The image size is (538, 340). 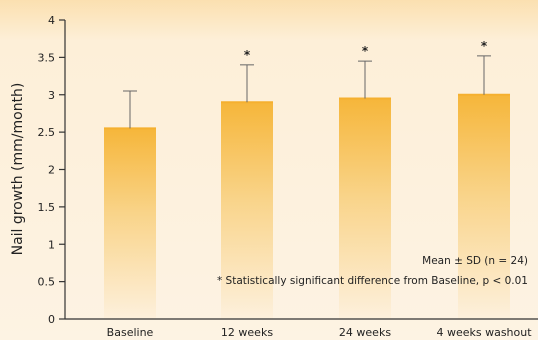 I want to click on y-tick-label: 3.5, so click(x=47, y=57).